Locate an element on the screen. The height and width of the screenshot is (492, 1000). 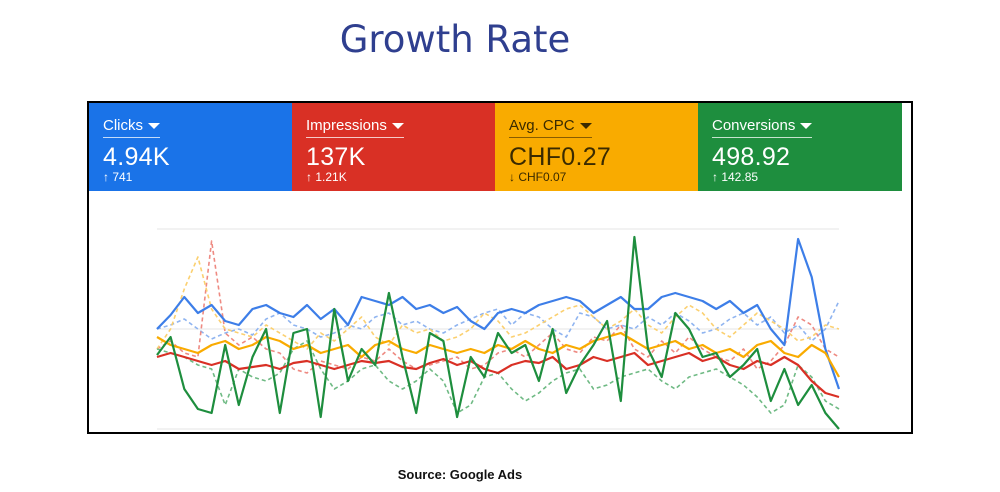
metric-value: 498.92 is located at coordinates (751, 157).